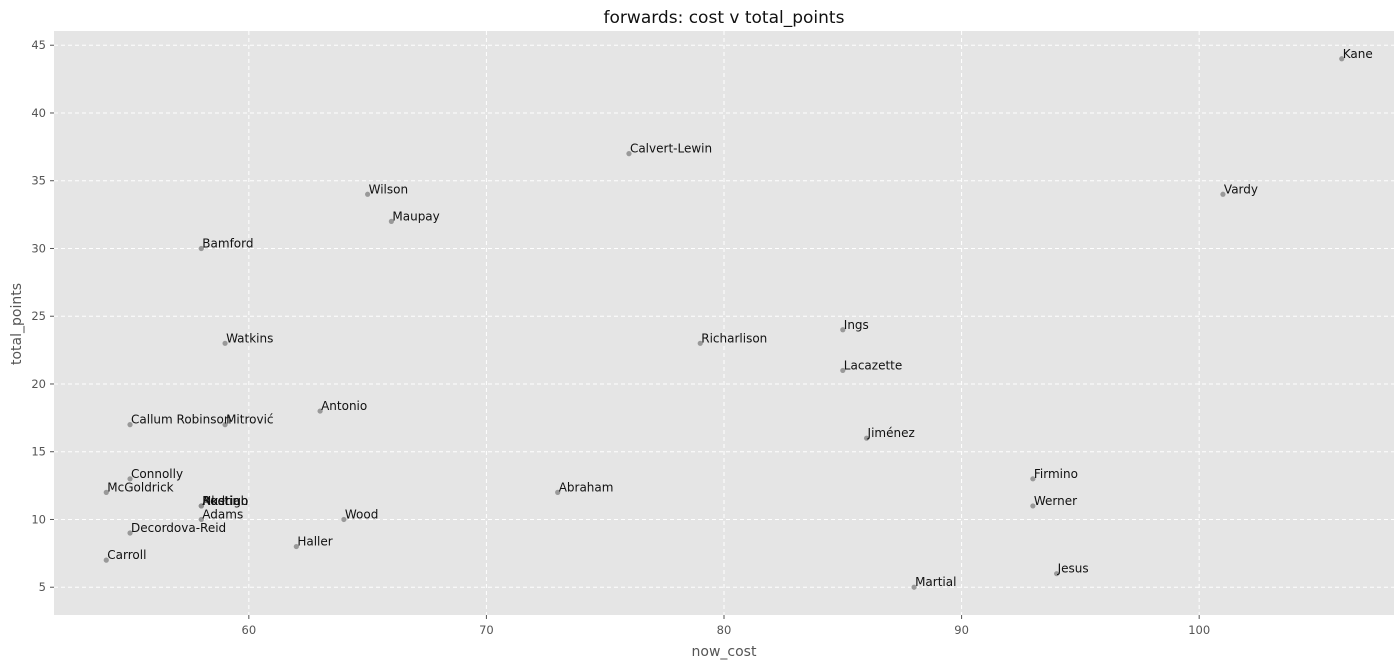 Image resolution: width=1400 pixels, height=672 pixels. What do you see at coordinates (486, 630) in the screenshot?
I see `x-tick-label: 70` at bounding box center [486, 630].